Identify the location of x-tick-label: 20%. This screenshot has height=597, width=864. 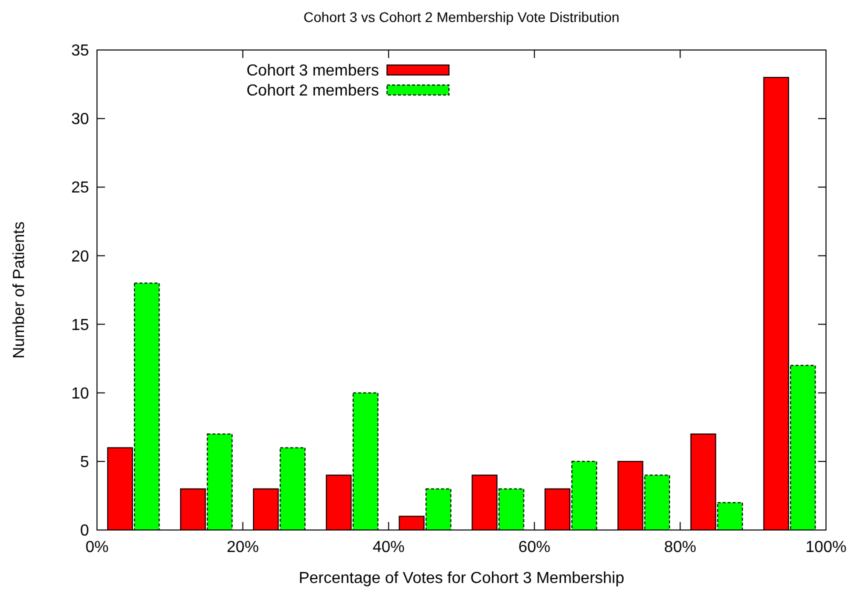
(242, 547).